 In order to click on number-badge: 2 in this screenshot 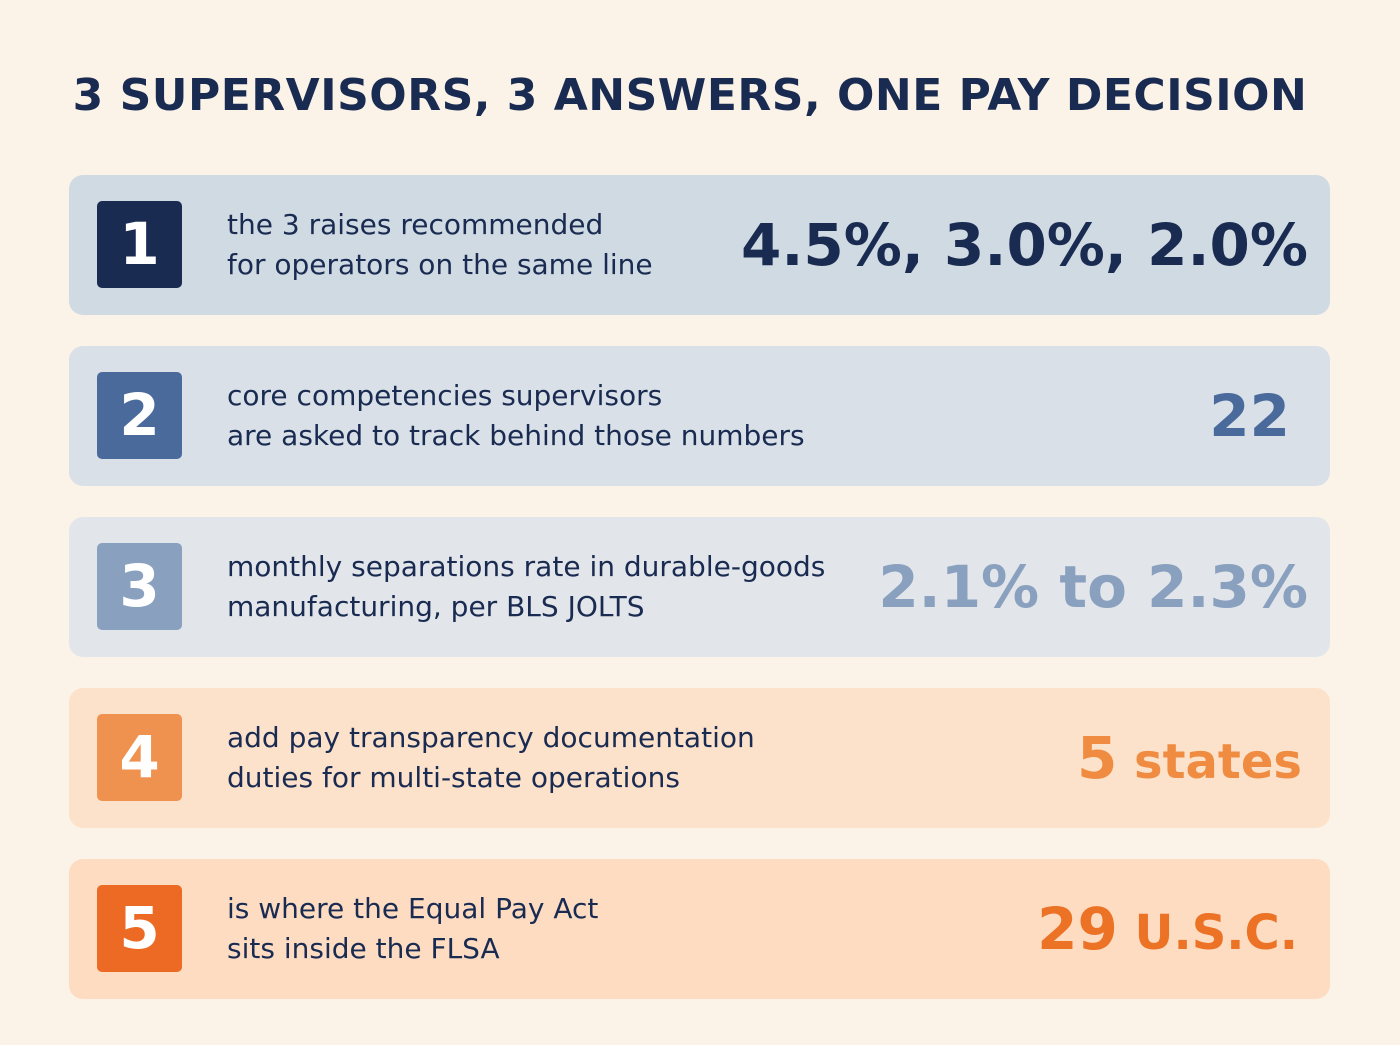, I will do `click(139, 415)`.